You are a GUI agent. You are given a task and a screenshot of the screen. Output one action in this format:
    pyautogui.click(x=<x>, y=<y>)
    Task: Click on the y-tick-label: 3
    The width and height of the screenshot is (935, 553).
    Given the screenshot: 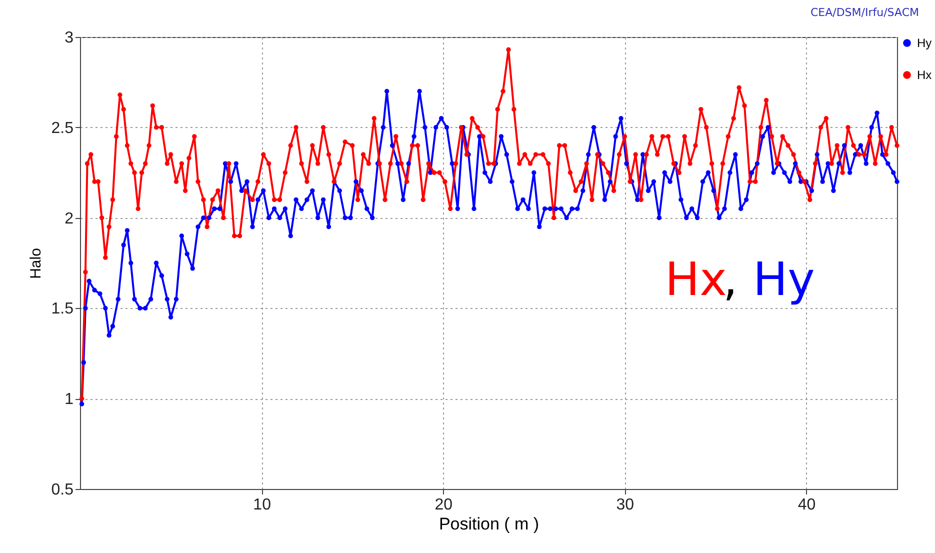 What is the action you would take?
    pyautogui.click(x=69, y=38)
    